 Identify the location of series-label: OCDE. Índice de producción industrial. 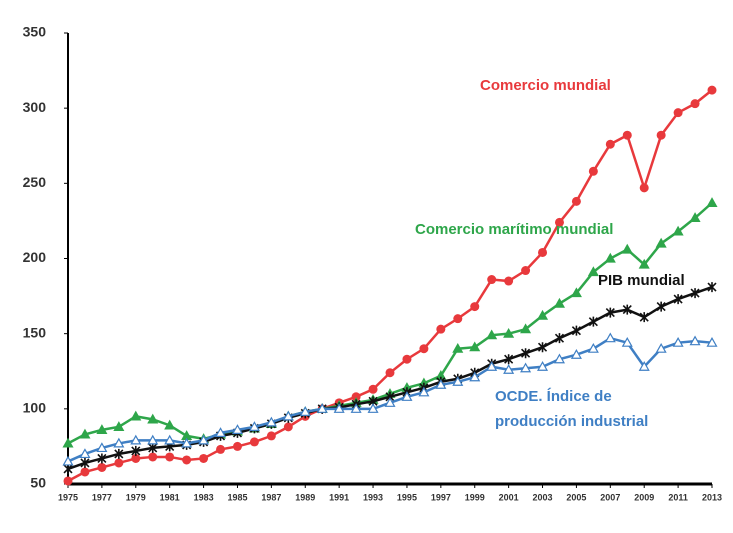
(572, 409).